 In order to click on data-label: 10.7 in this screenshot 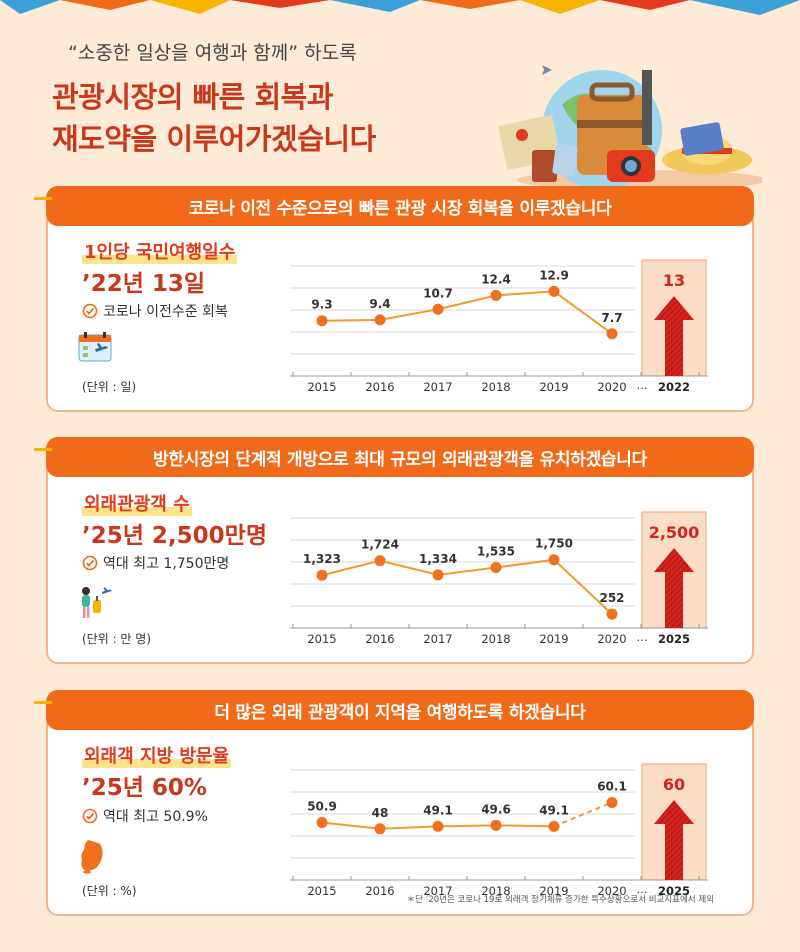, I will do `click(438, 293)`.